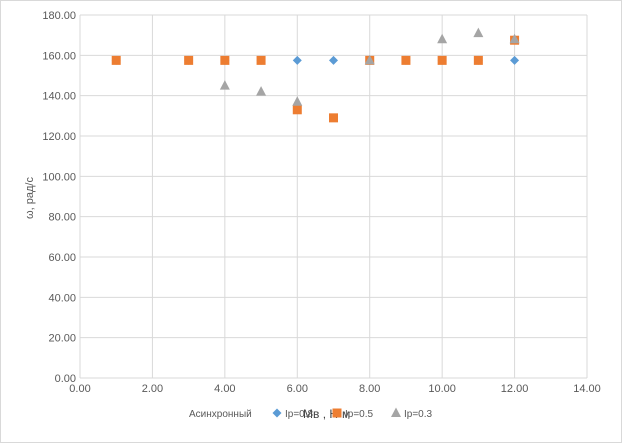 The image size is (622, 443). What do you see at coordinates (224, 389) in the screenshot?
I see `x-tick-label: 4.00` at bounding box center [224, 389].